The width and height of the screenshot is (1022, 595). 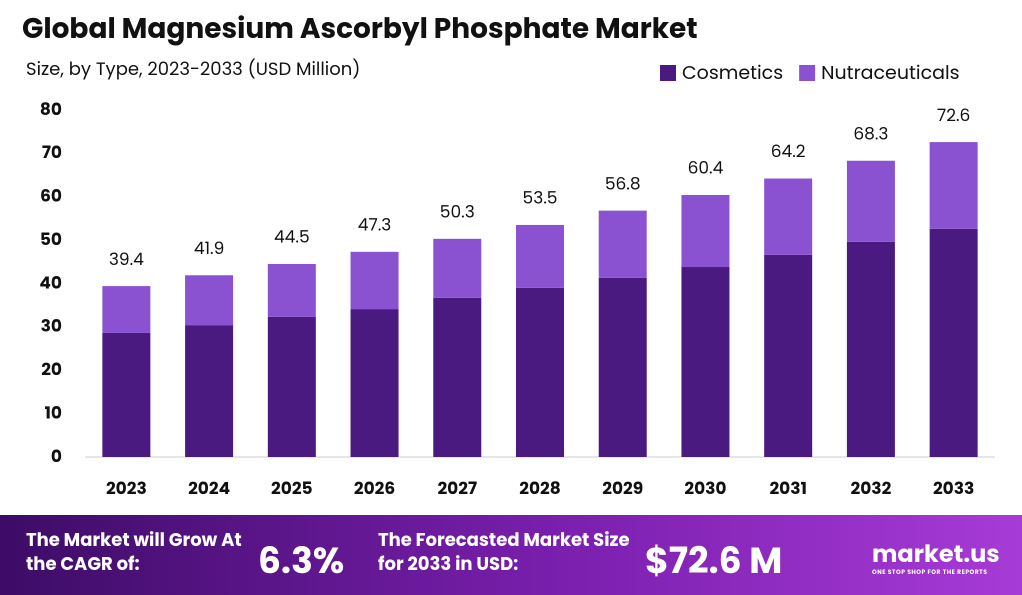 I want to click on x-tick-label: 2028, so click(x=540, y=488).